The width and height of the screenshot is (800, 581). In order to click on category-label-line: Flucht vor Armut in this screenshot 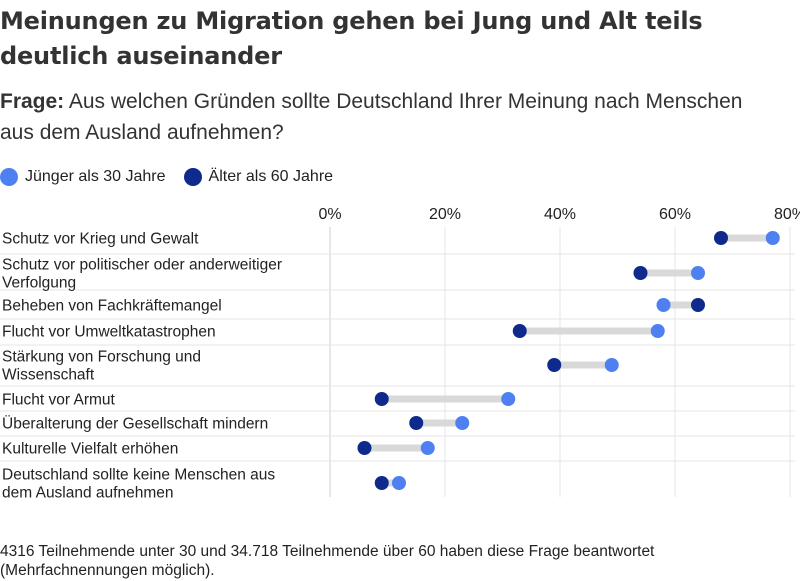, I will do `click(59, 400)`.